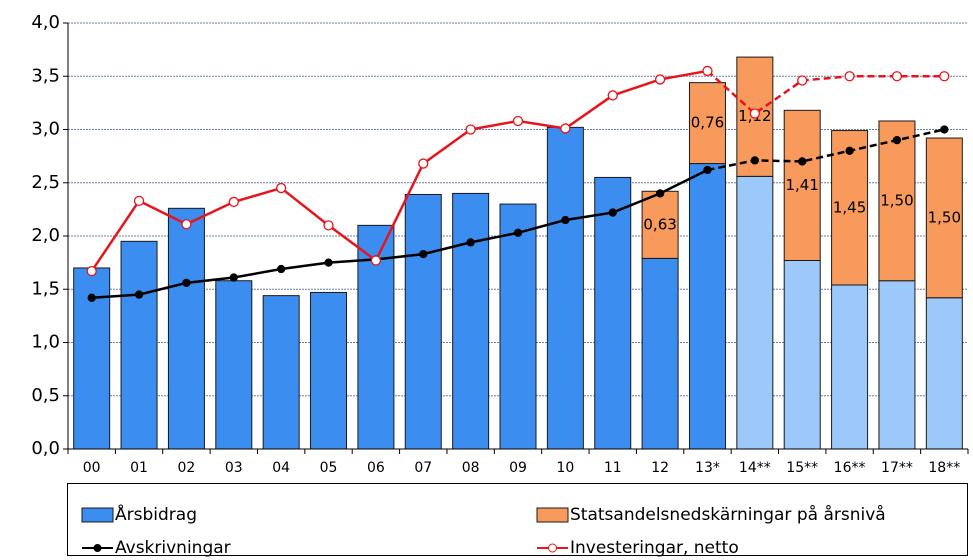 The height and width of the screenshot is (560, 973). Describe the element at coordinates (156, 514) in the screenshot. I see `legend-label: Årsbidrag` at that location.